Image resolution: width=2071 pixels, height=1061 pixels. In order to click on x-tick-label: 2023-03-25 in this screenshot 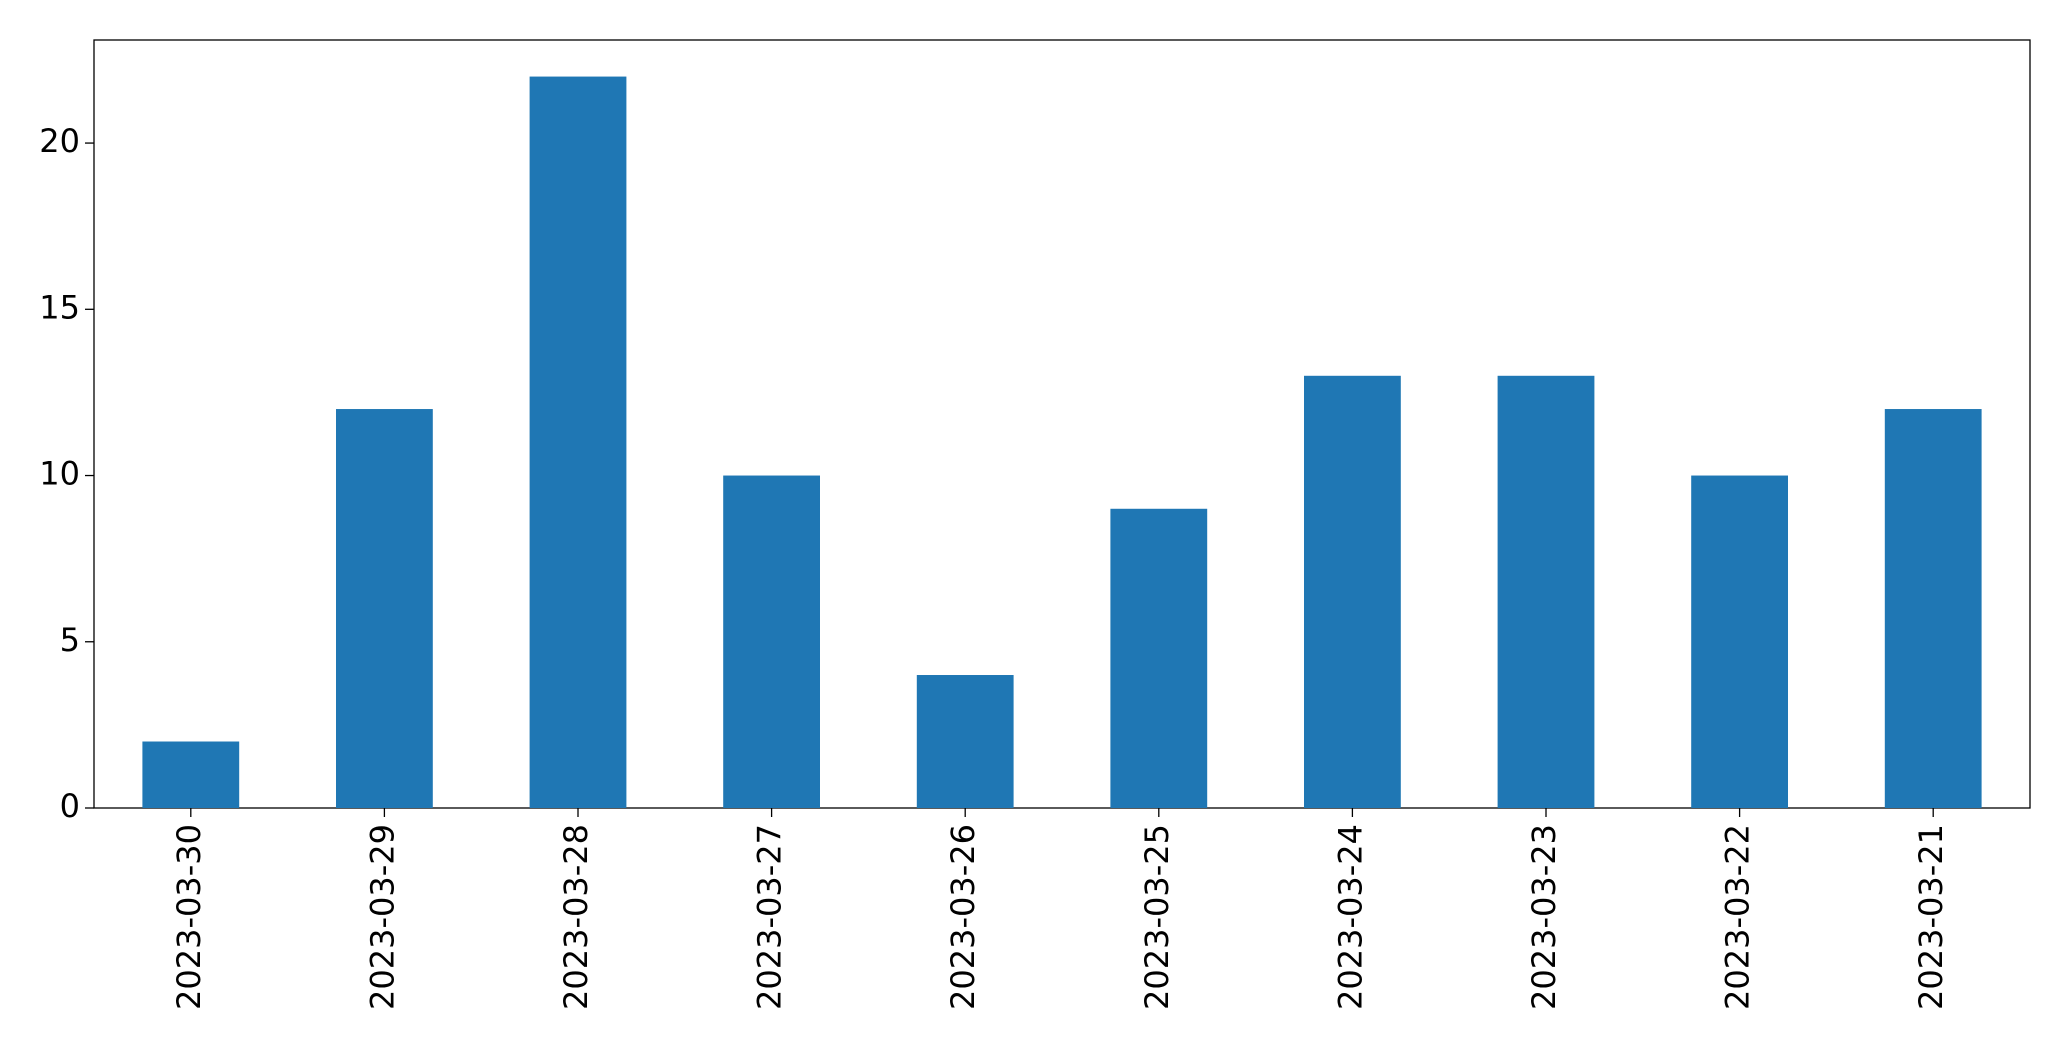, I will do `click(1157, 917)`.